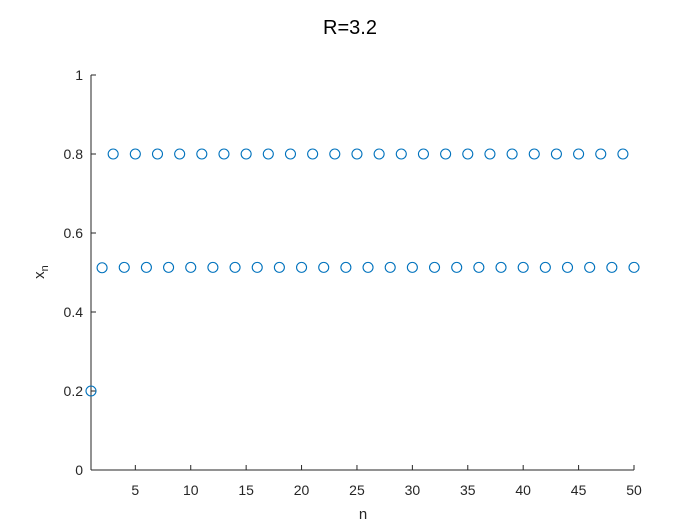  I want to click on x-tick-label: 15, so click(246, 490).